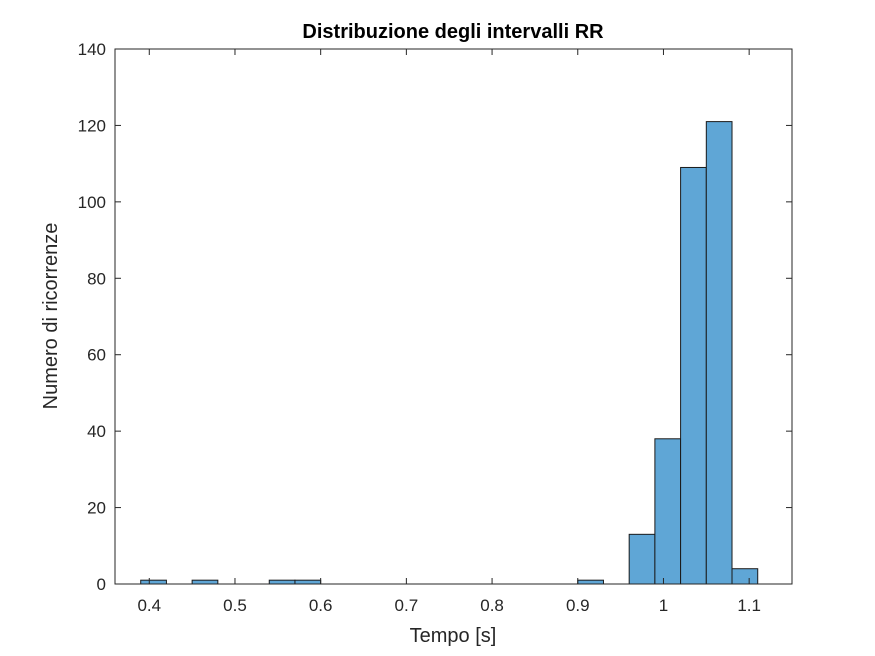 This screenshot has height=656, width=875. I want to click on y-tick-label: 0, so click(101, 584).